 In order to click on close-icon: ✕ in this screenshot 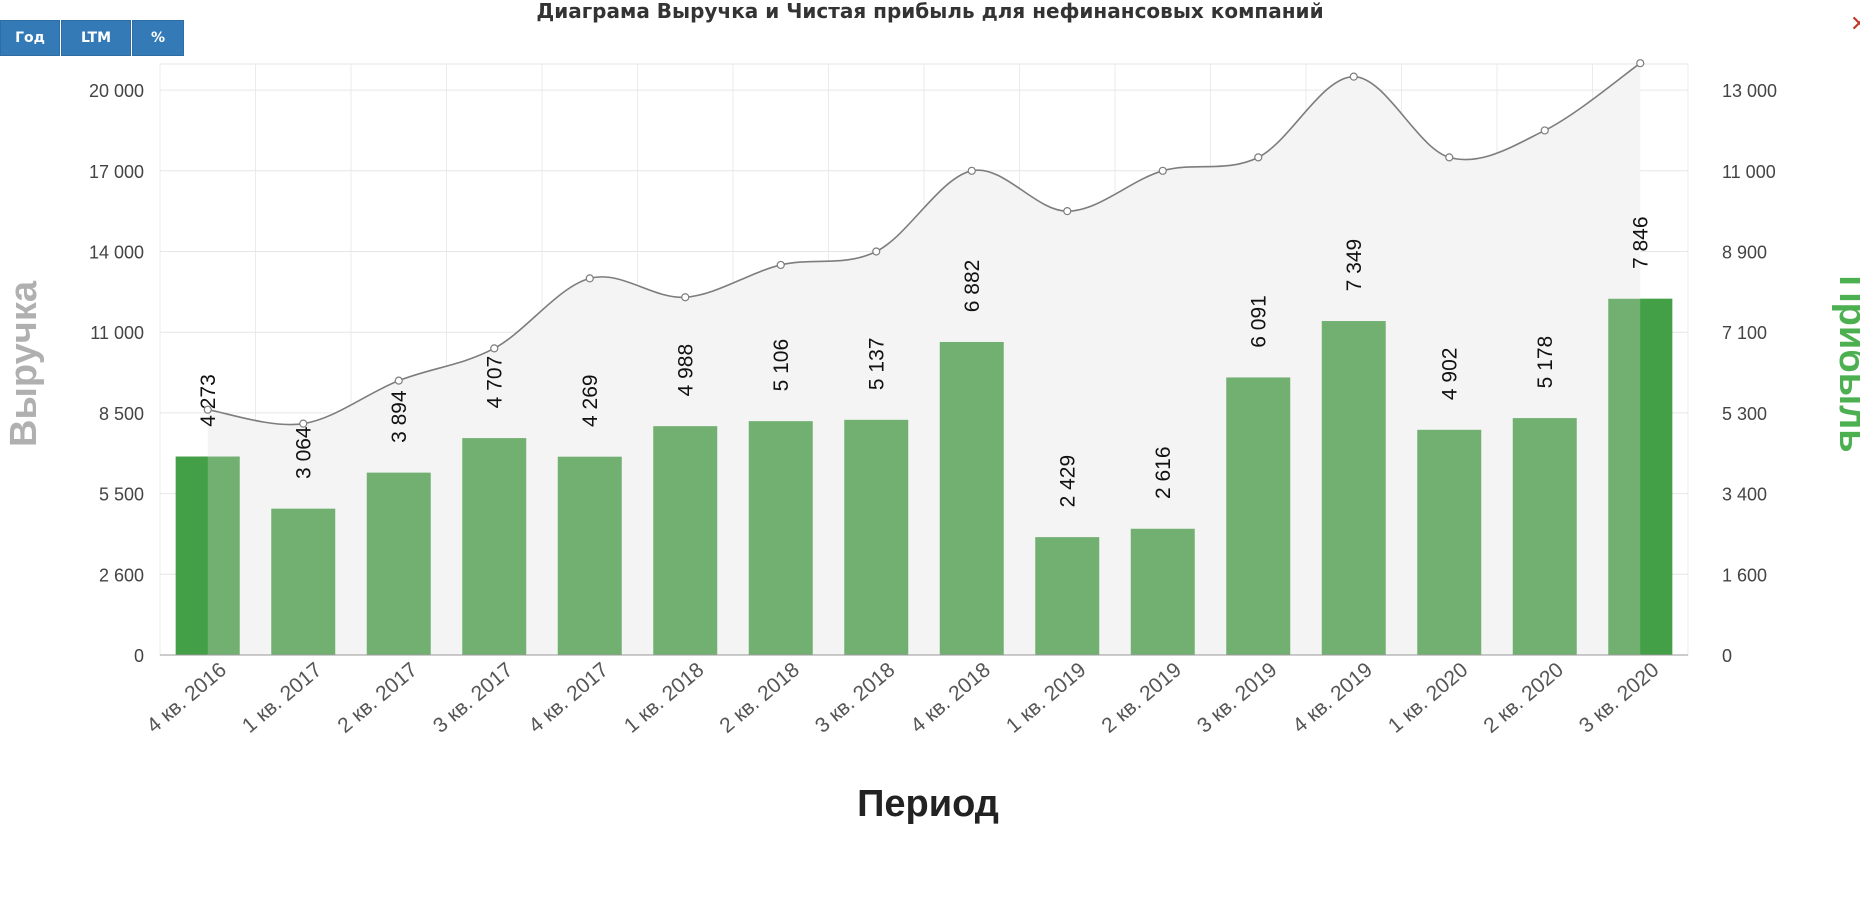, I will do `click(1856, 24)`.